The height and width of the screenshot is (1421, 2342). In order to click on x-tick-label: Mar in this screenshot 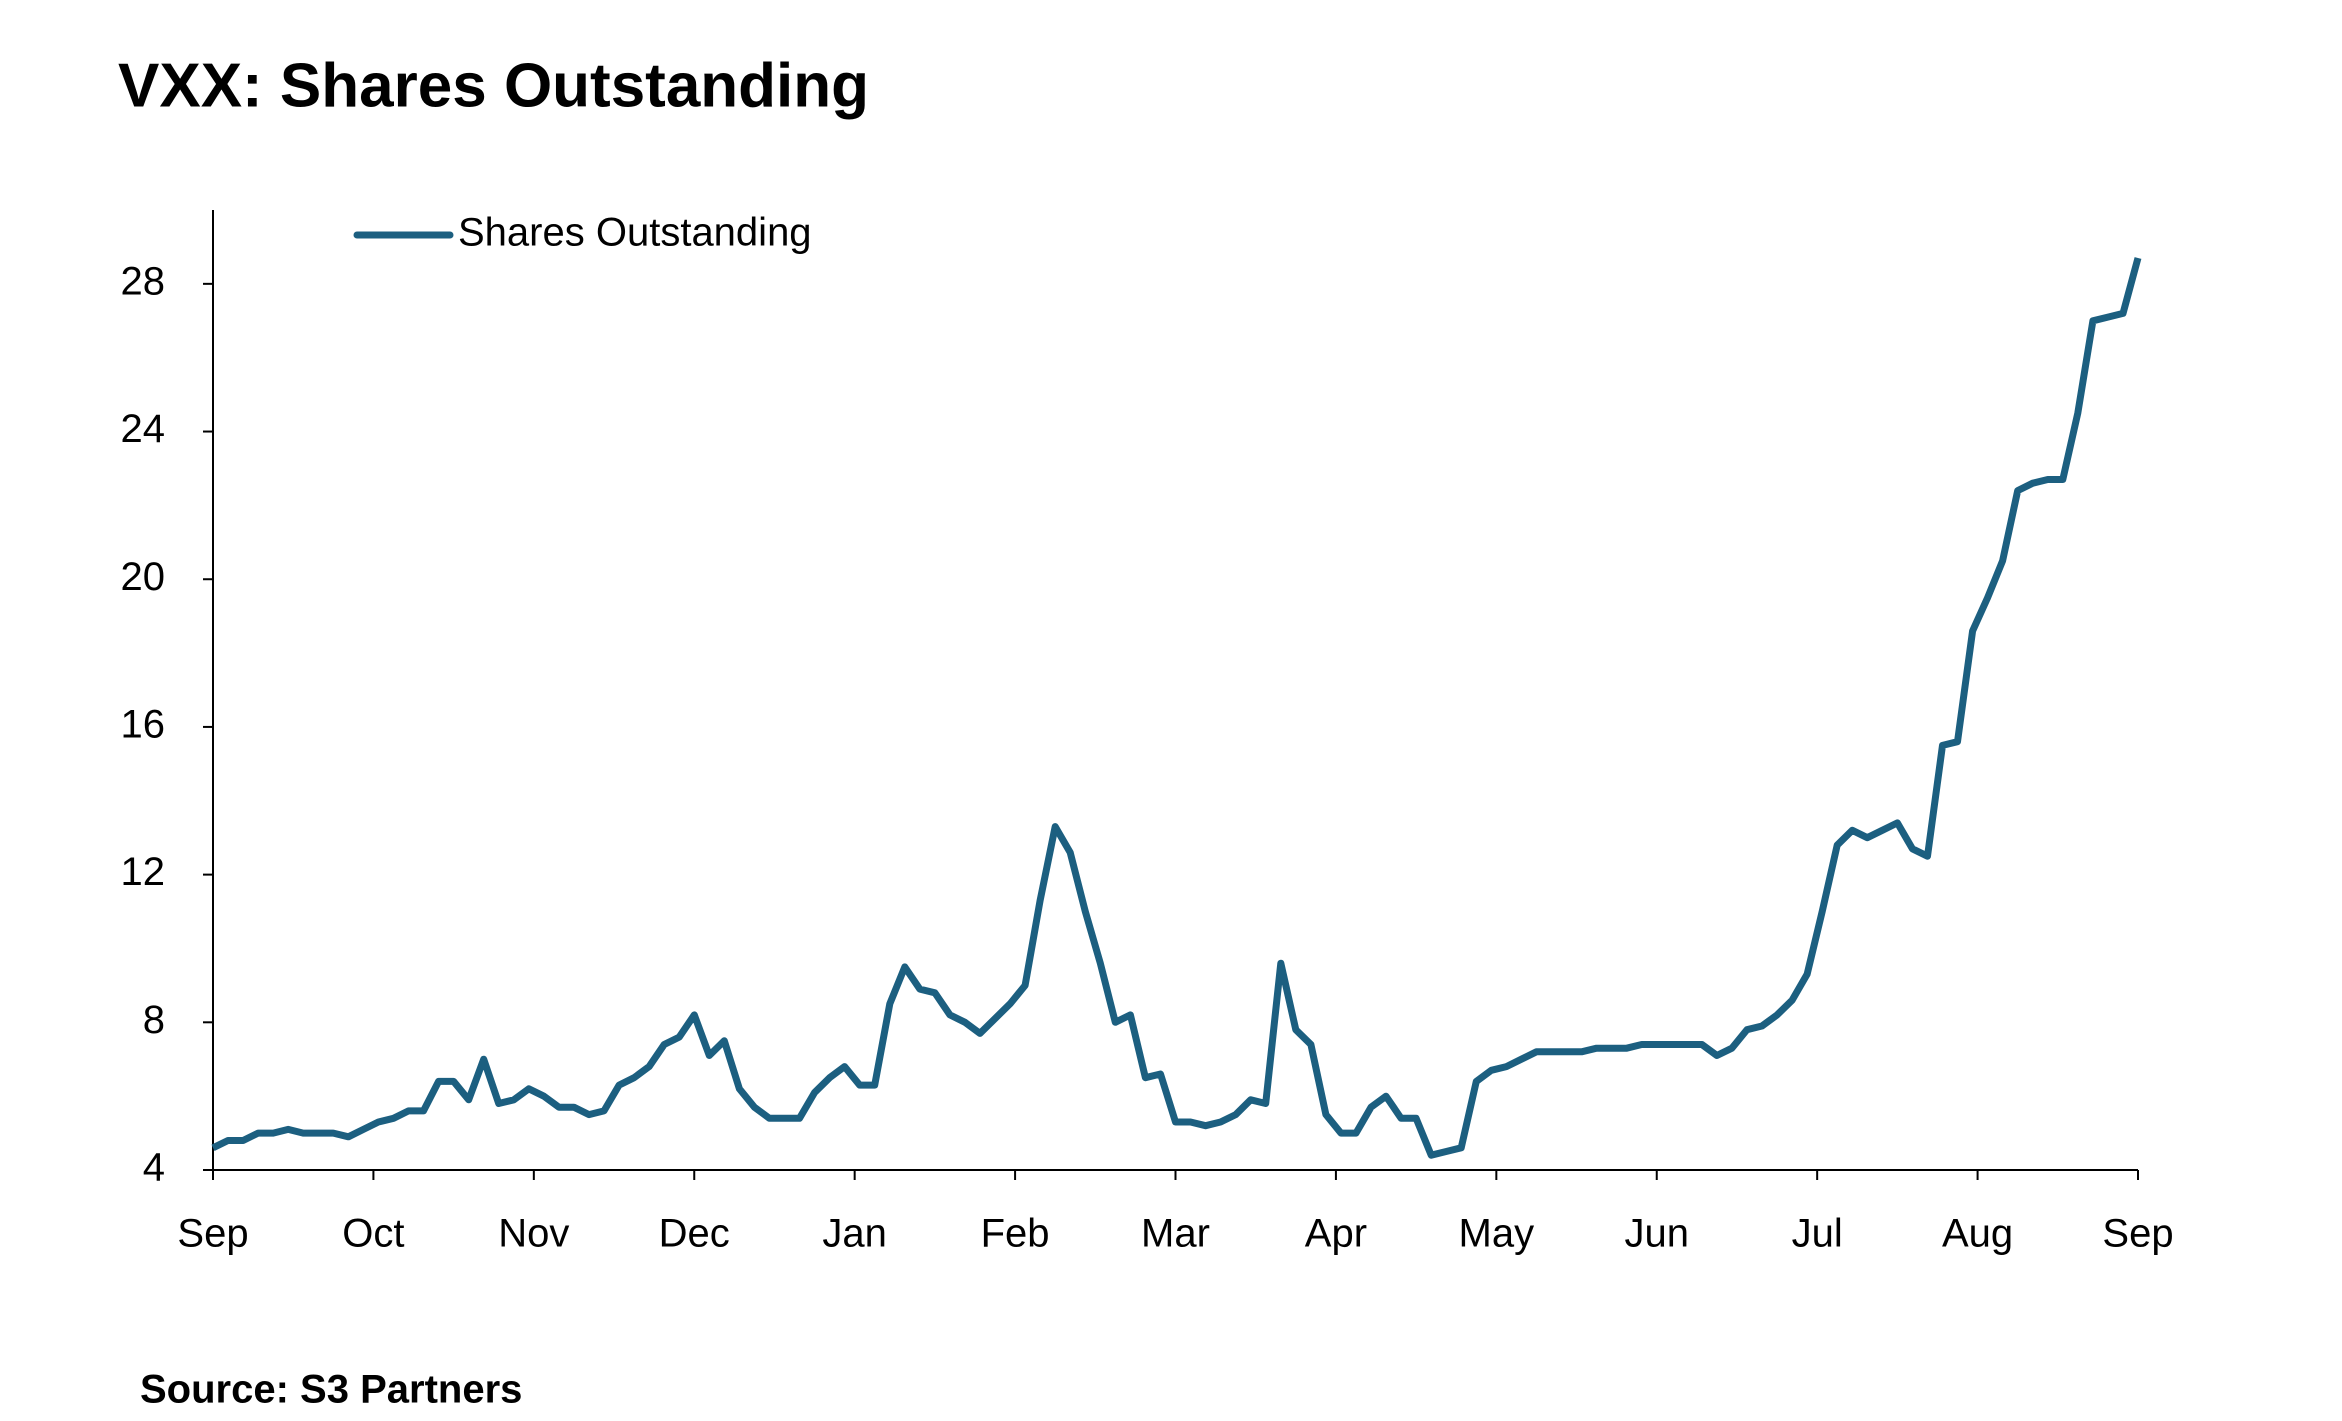, I will do `click(1175, 1234)`.